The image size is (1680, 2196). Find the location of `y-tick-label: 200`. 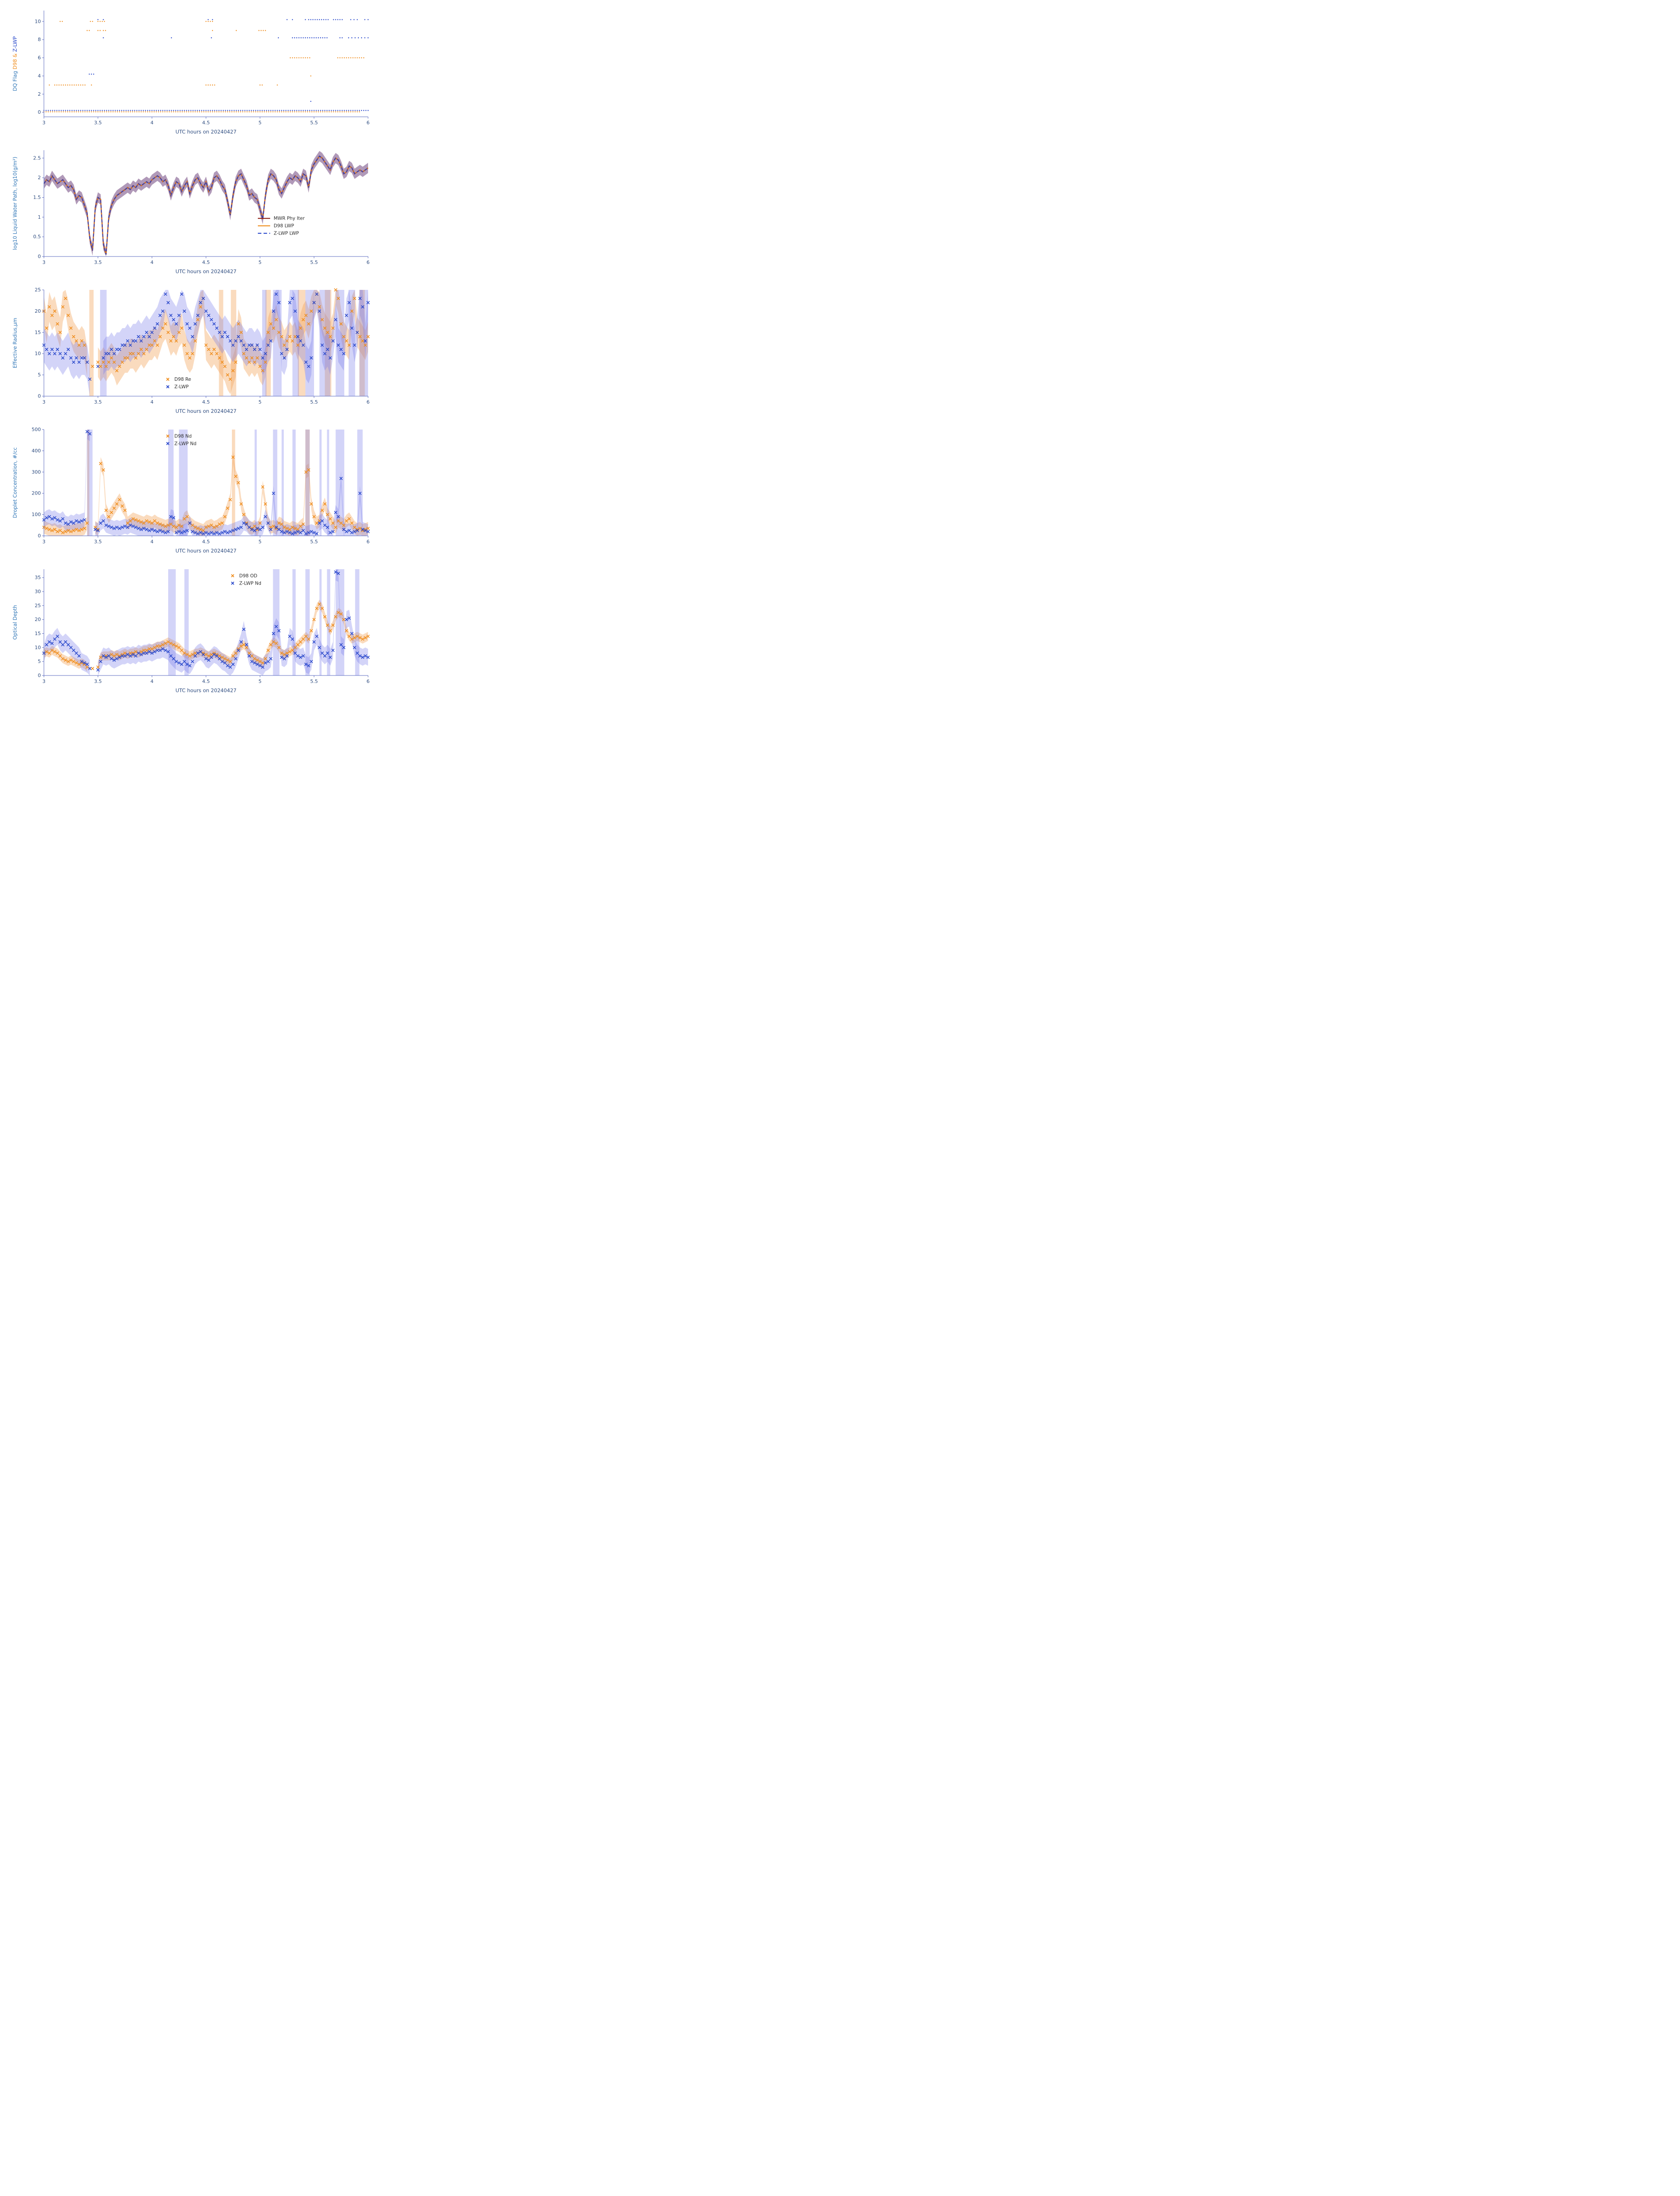

y-tick-label: 200 is located at coordinates (36, 493).